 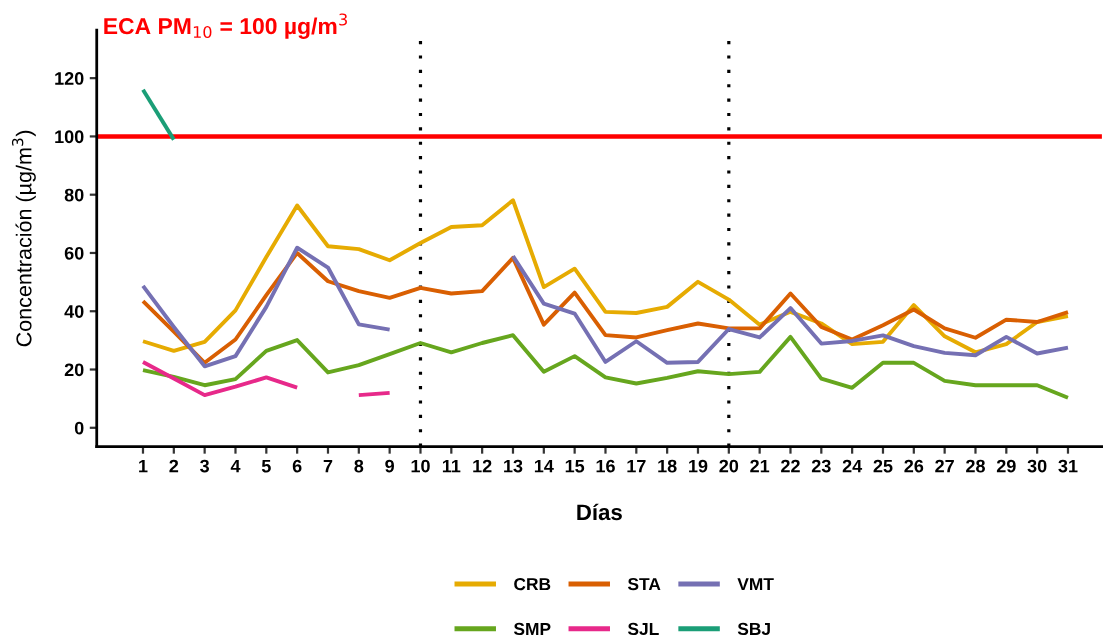 What do you see at coordinates (1037, 466) in the screenshot?
I see `x-tick-label: 30` at bounding box center [1037, 466].